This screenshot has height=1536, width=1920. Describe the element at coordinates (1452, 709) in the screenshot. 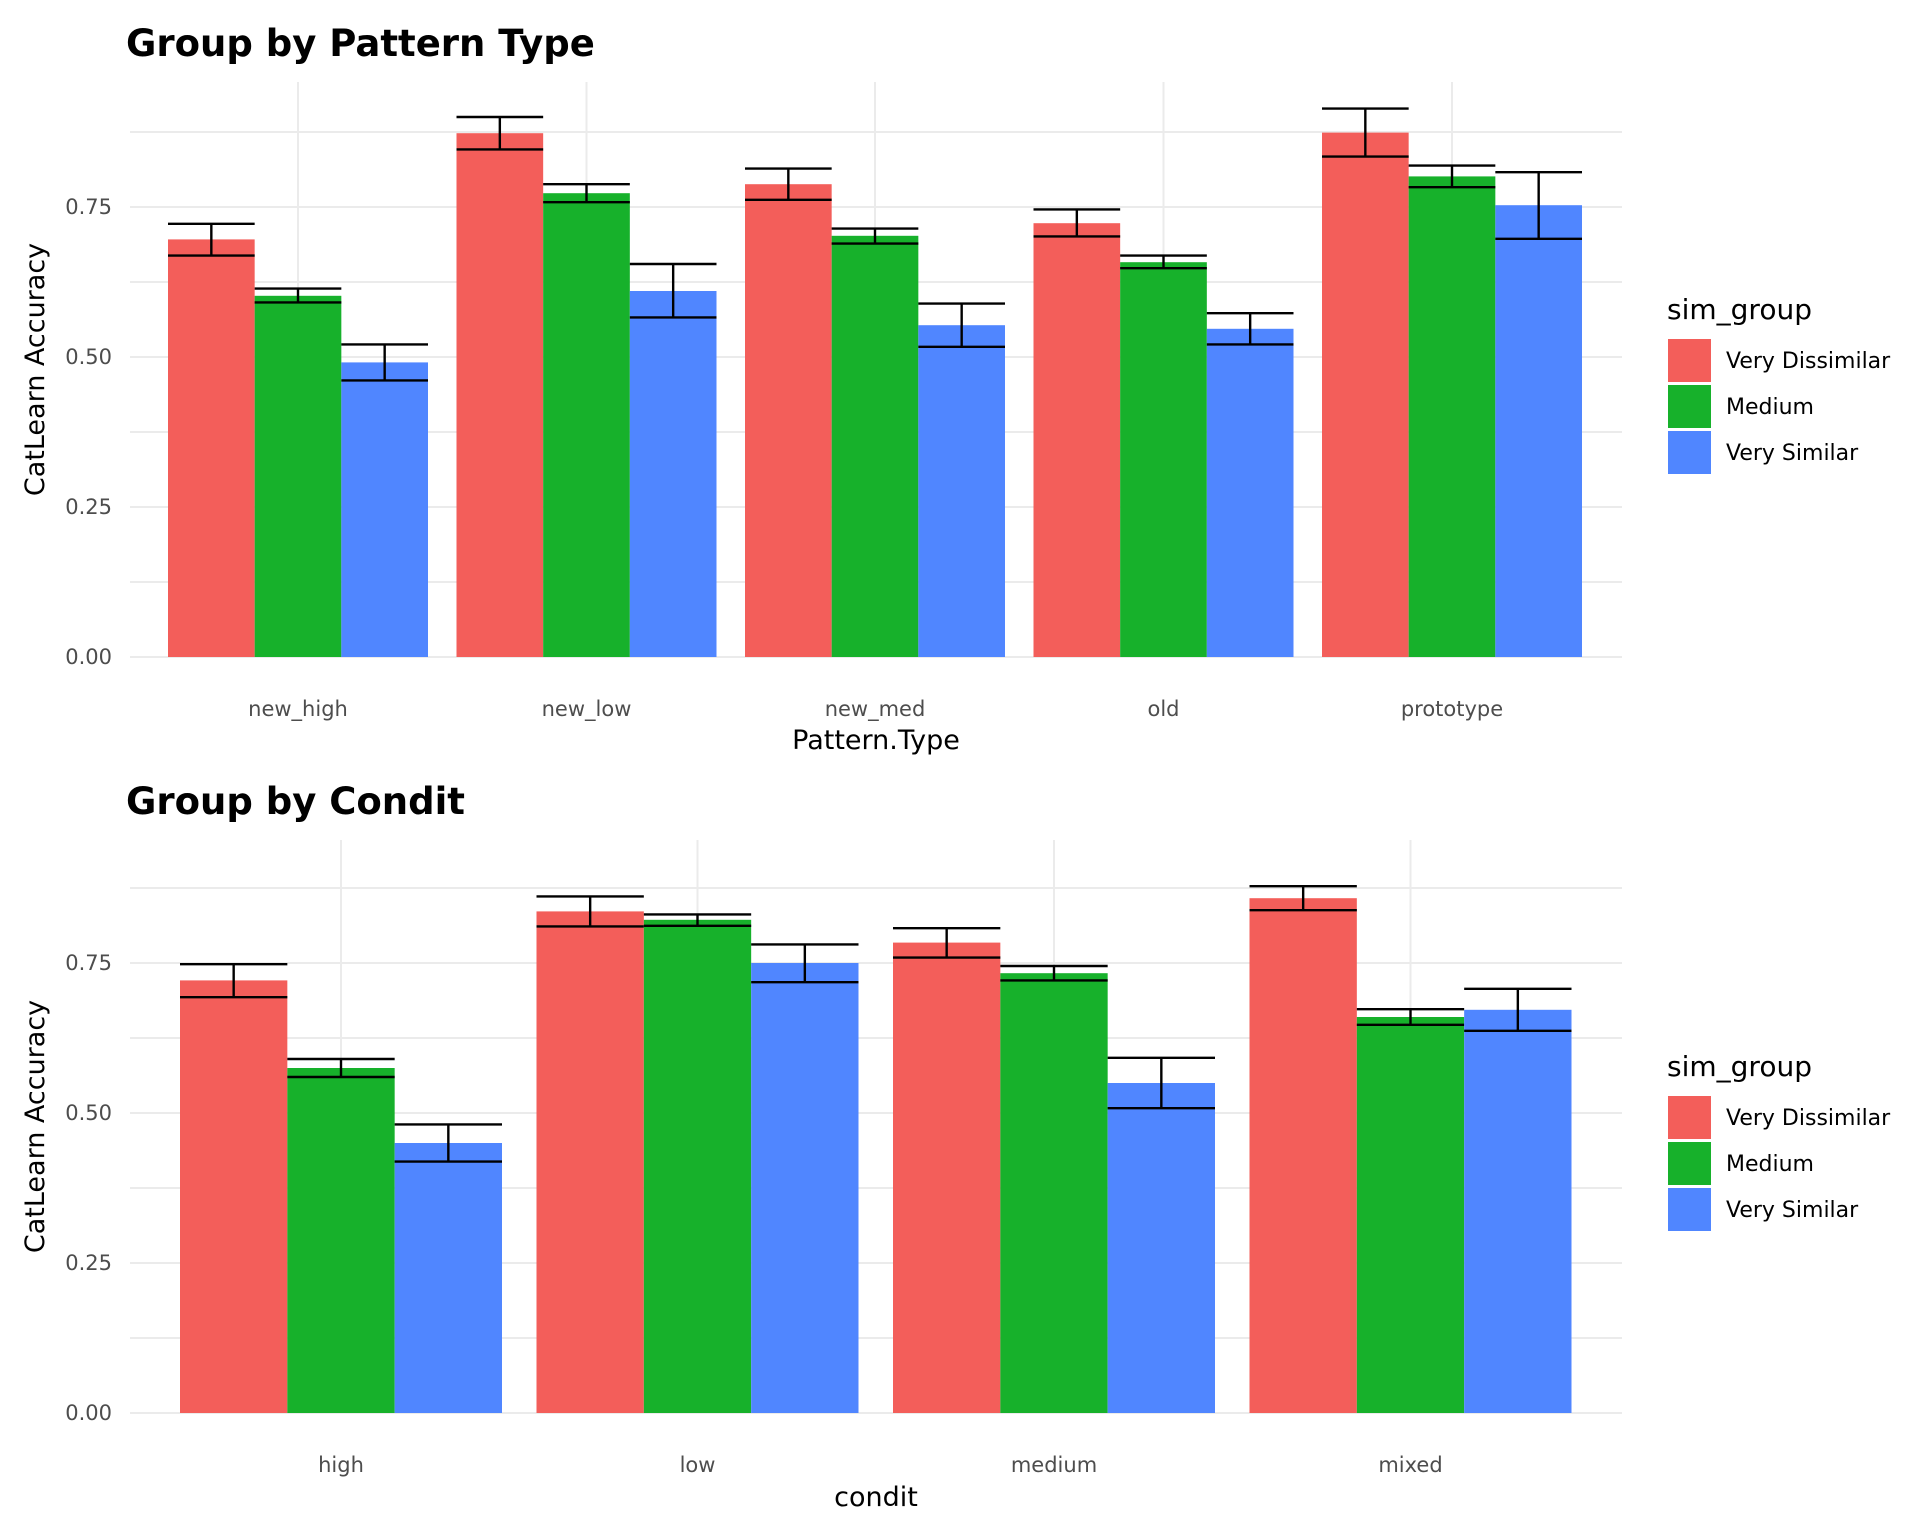

I see `x-tick-label: prototype` at that location.